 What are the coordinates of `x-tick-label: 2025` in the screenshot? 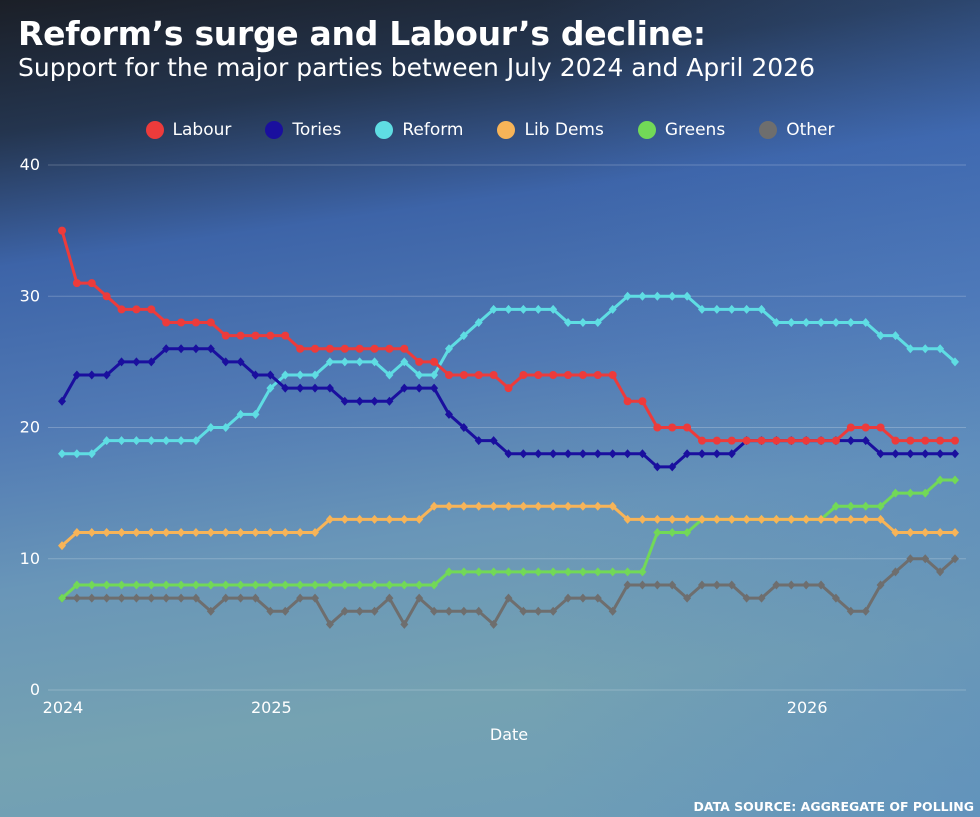 It's located at (271, 707).